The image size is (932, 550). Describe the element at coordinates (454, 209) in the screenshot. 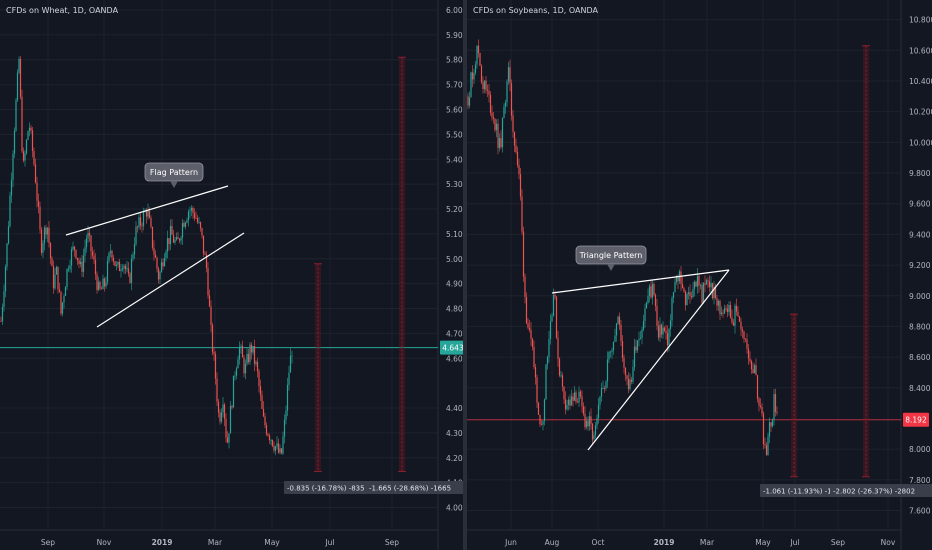

I see `y-tick-label: 5.200` at that location.